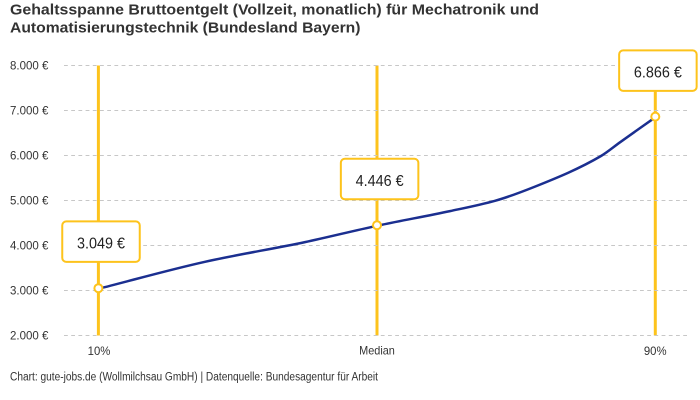  What do you see at coordinates (29, 157) in the screenshot?
I see `svg-text: 6.000 €` at bounding box center [29, 157].